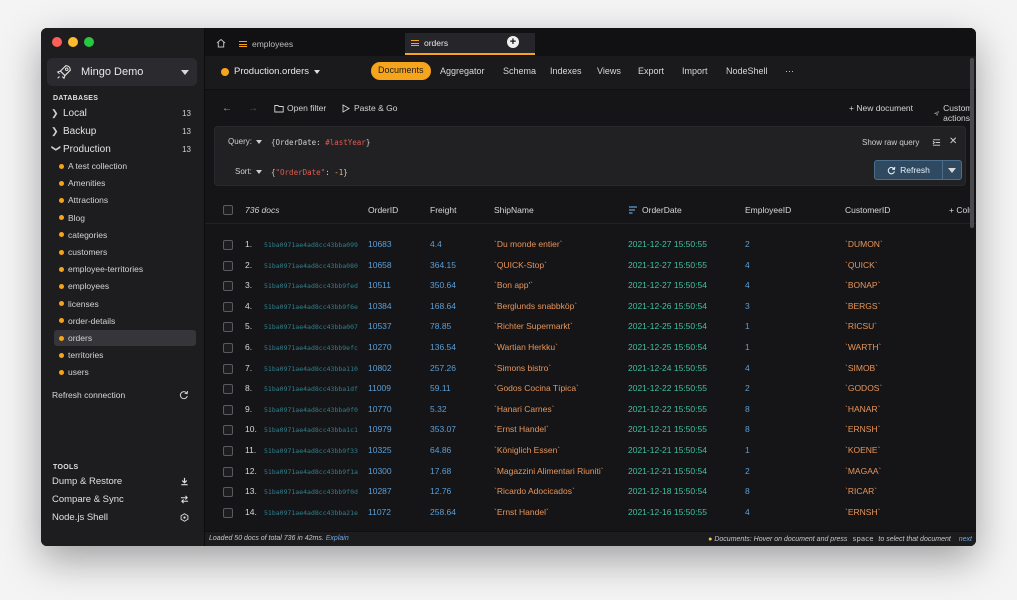  I want to click on cell-id: 51ba0971ae4ad8cc43bba1c1, so click(311, 430).